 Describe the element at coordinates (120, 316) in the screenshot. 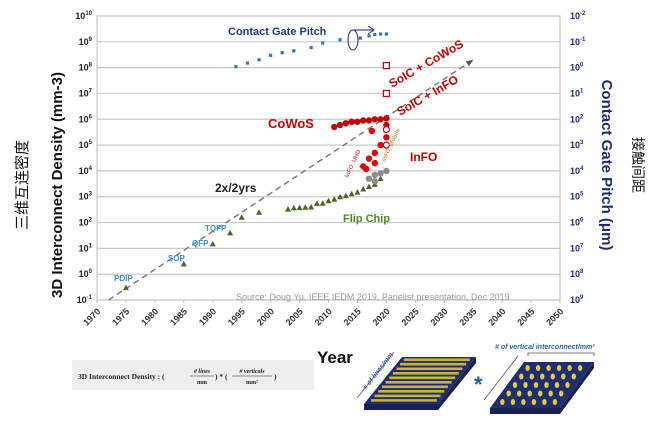

I see `x-tick-label: 1975` at that location.